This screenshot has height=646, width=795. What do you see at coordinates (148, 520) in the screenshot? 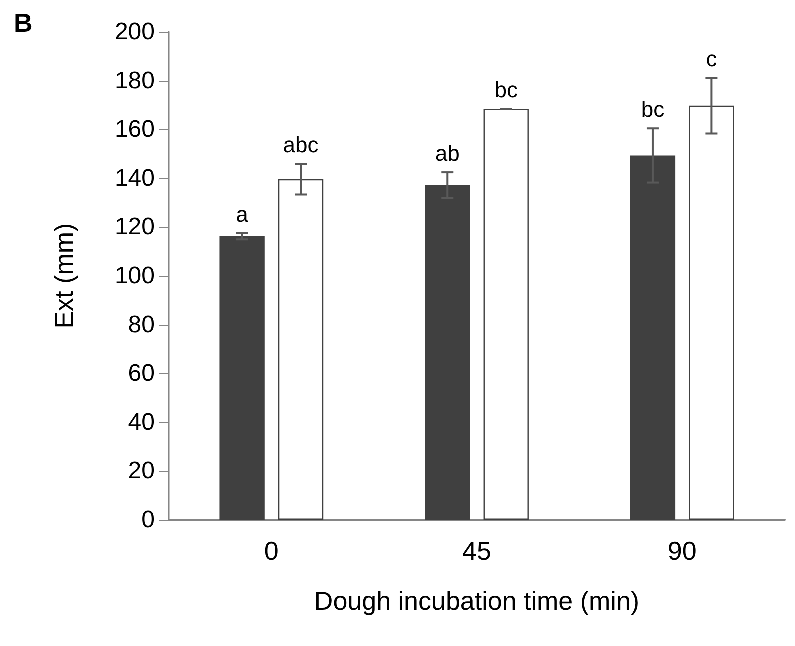
I see `y-tick-label: 0` at bounding box center [148, 520].